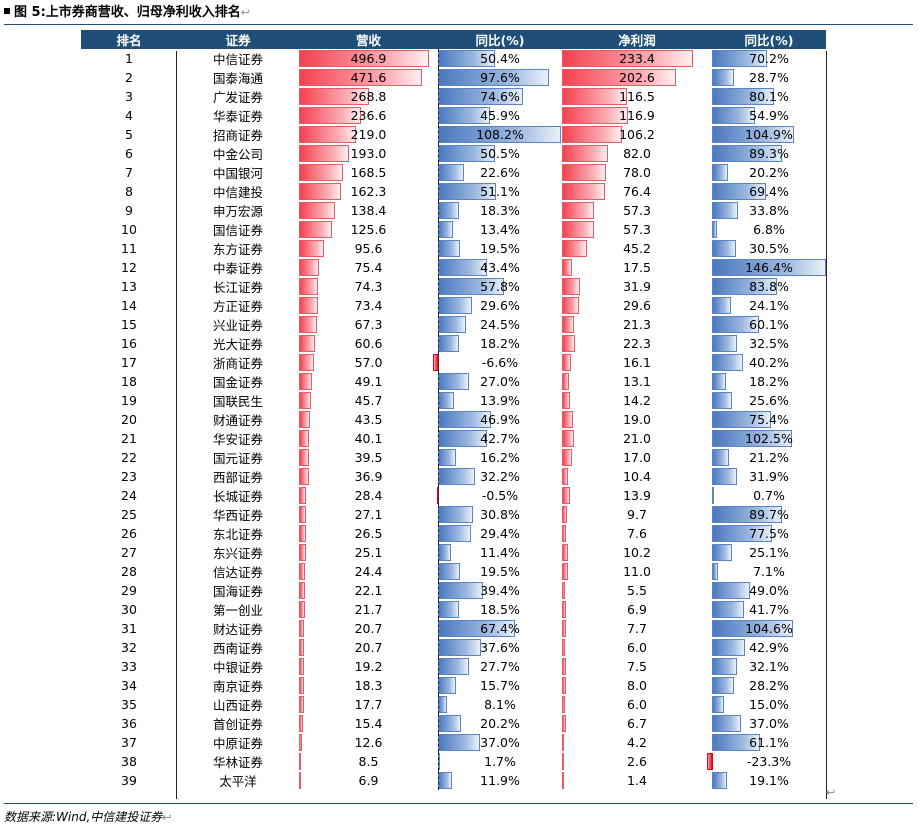  I want to click on net-profit-yoy-cell: 77.5%, so click(769, 533).